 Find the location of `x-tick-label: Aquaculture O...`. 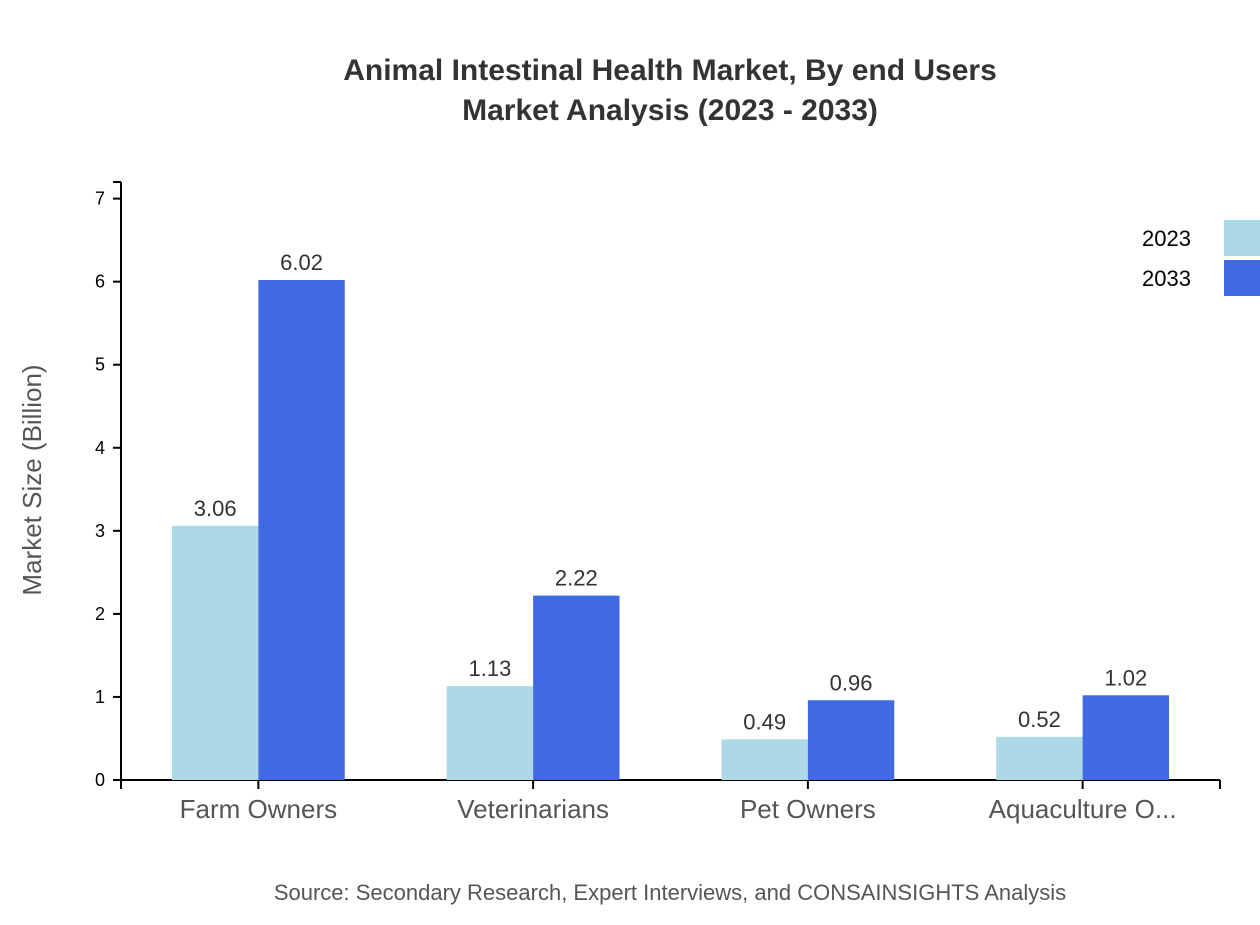

x-tick-label: Aquaculture O... is located at coordinates (1083, 809).